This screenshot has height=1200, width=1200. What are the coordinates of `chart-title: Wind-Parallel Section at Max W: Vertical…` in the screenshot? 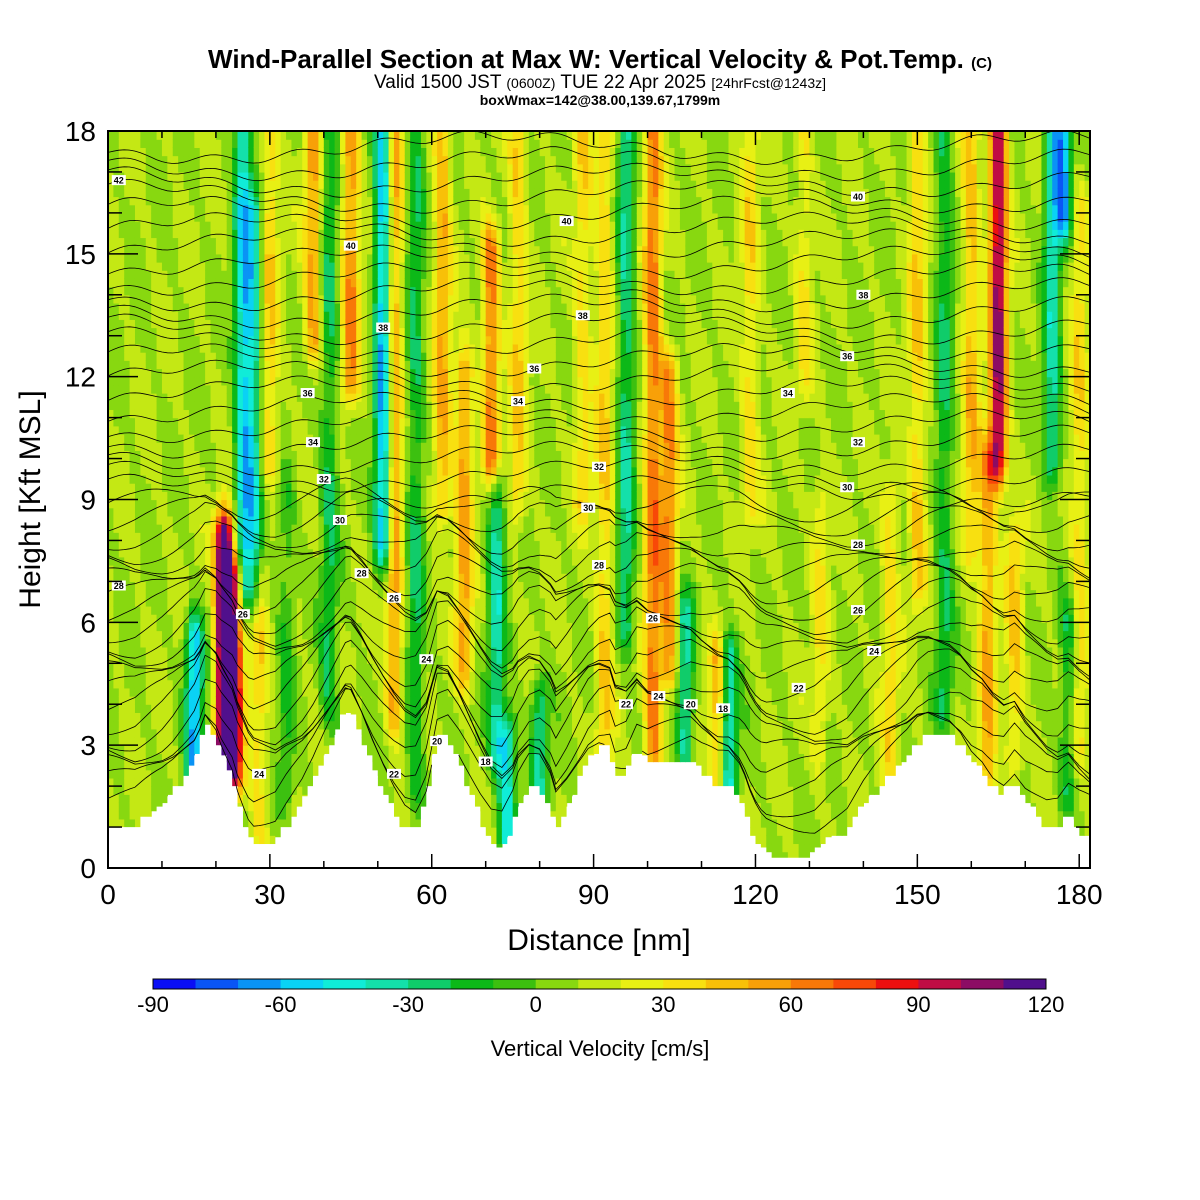 It's located at (600, 59).